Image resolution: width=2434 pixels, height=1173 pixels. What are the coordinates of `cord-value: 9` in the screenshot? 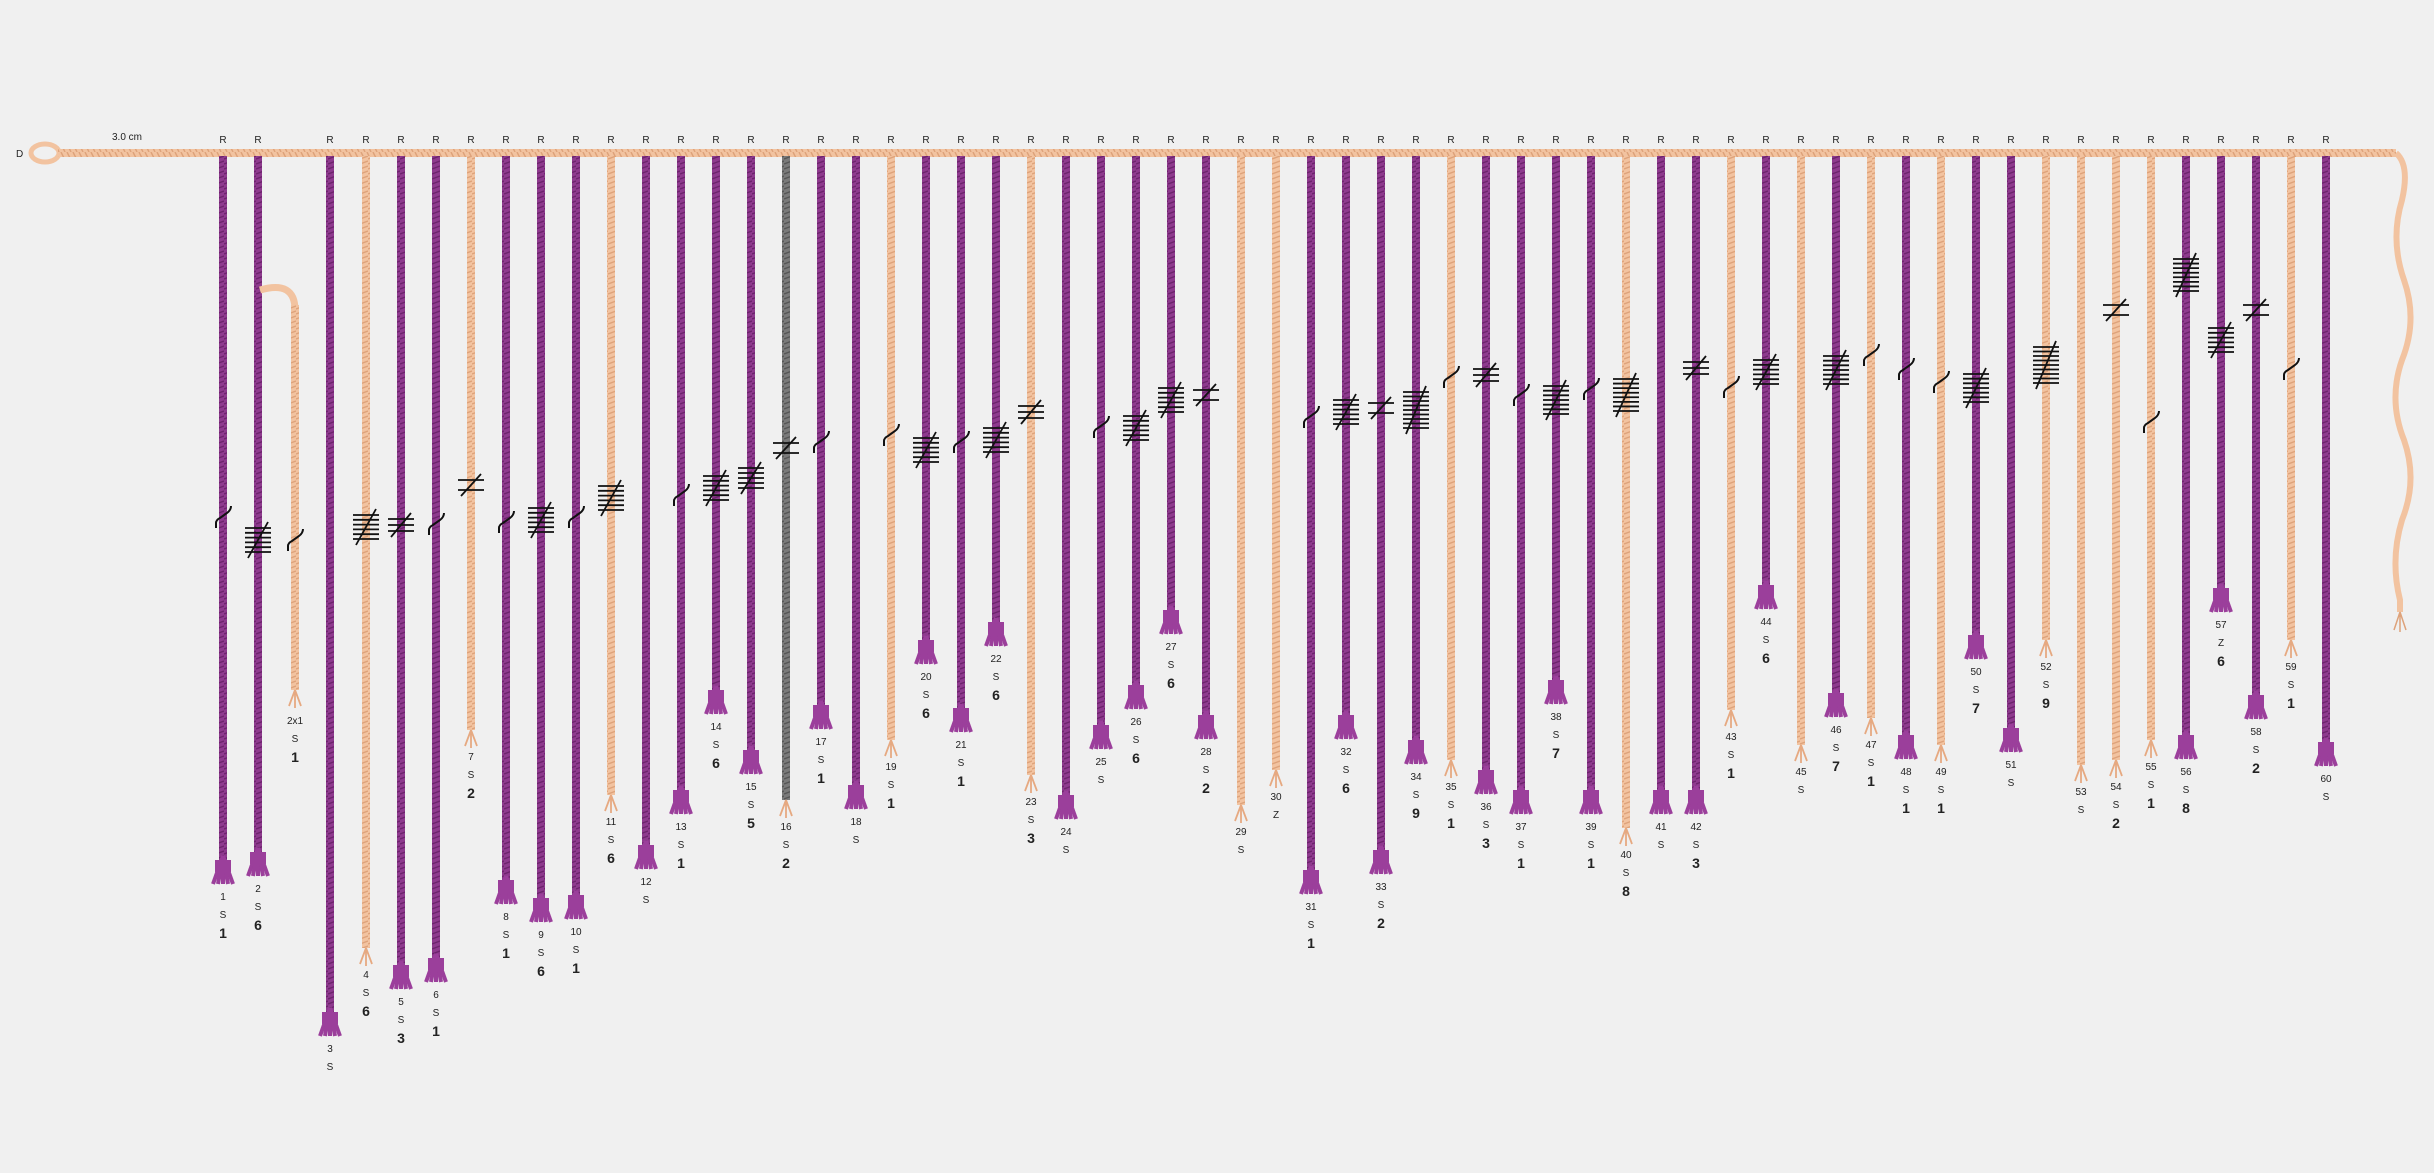 It's located at (1416, 813).